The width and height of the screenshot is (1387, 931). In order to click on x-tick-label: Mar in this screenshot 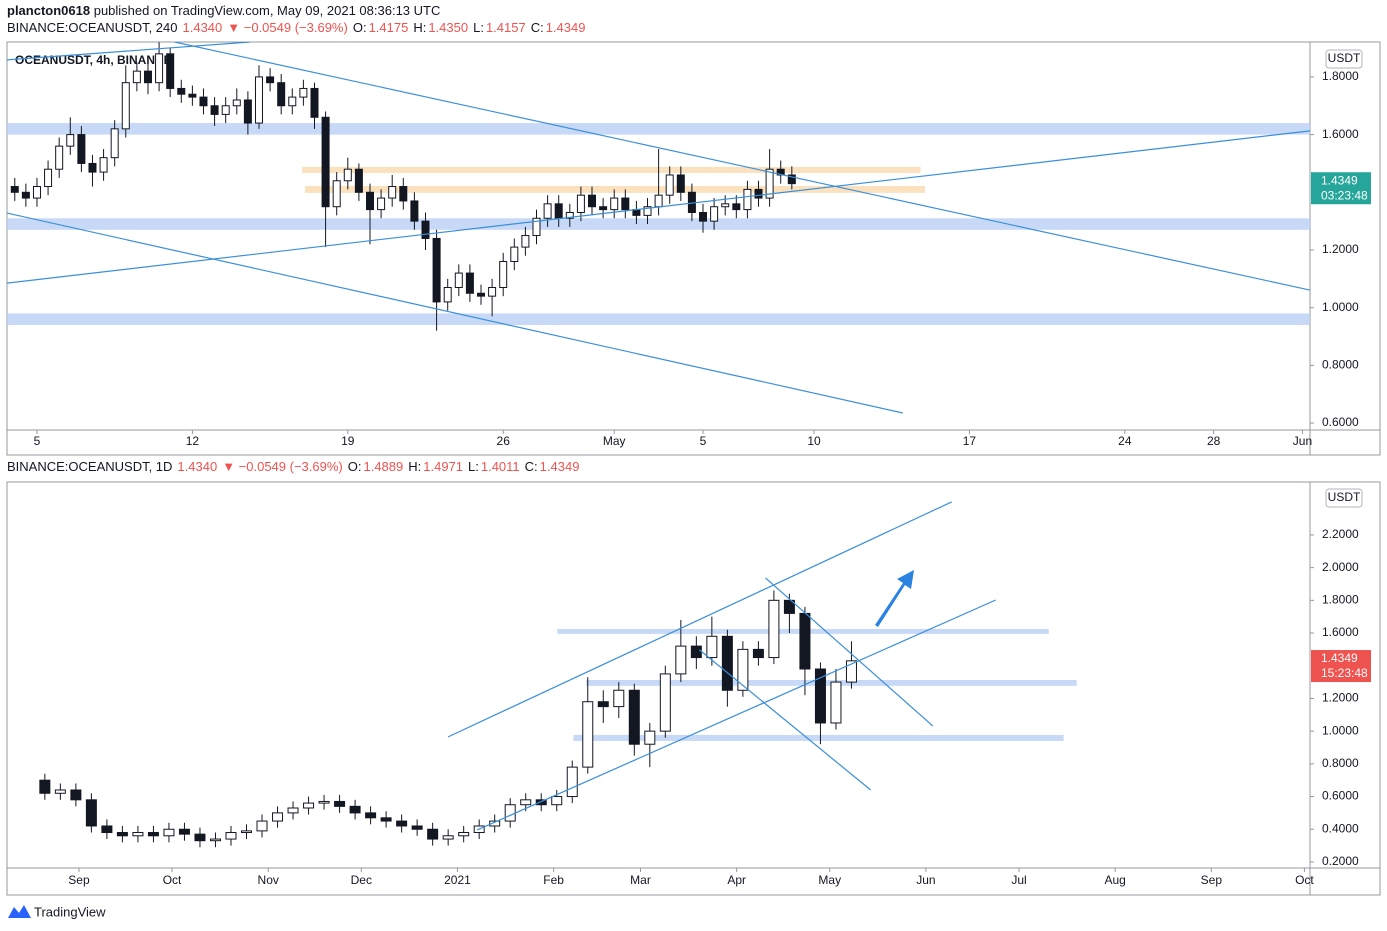, I will do `click(640, 880)`.